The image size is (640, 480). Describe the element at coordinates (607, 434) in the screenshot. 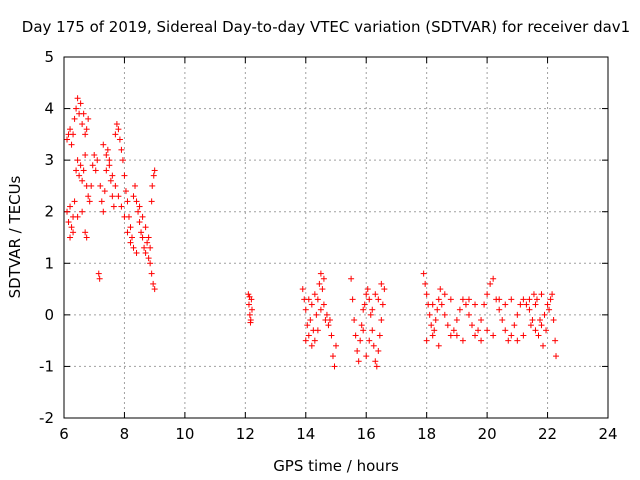

I see `x-tick-label: 24` at that location.